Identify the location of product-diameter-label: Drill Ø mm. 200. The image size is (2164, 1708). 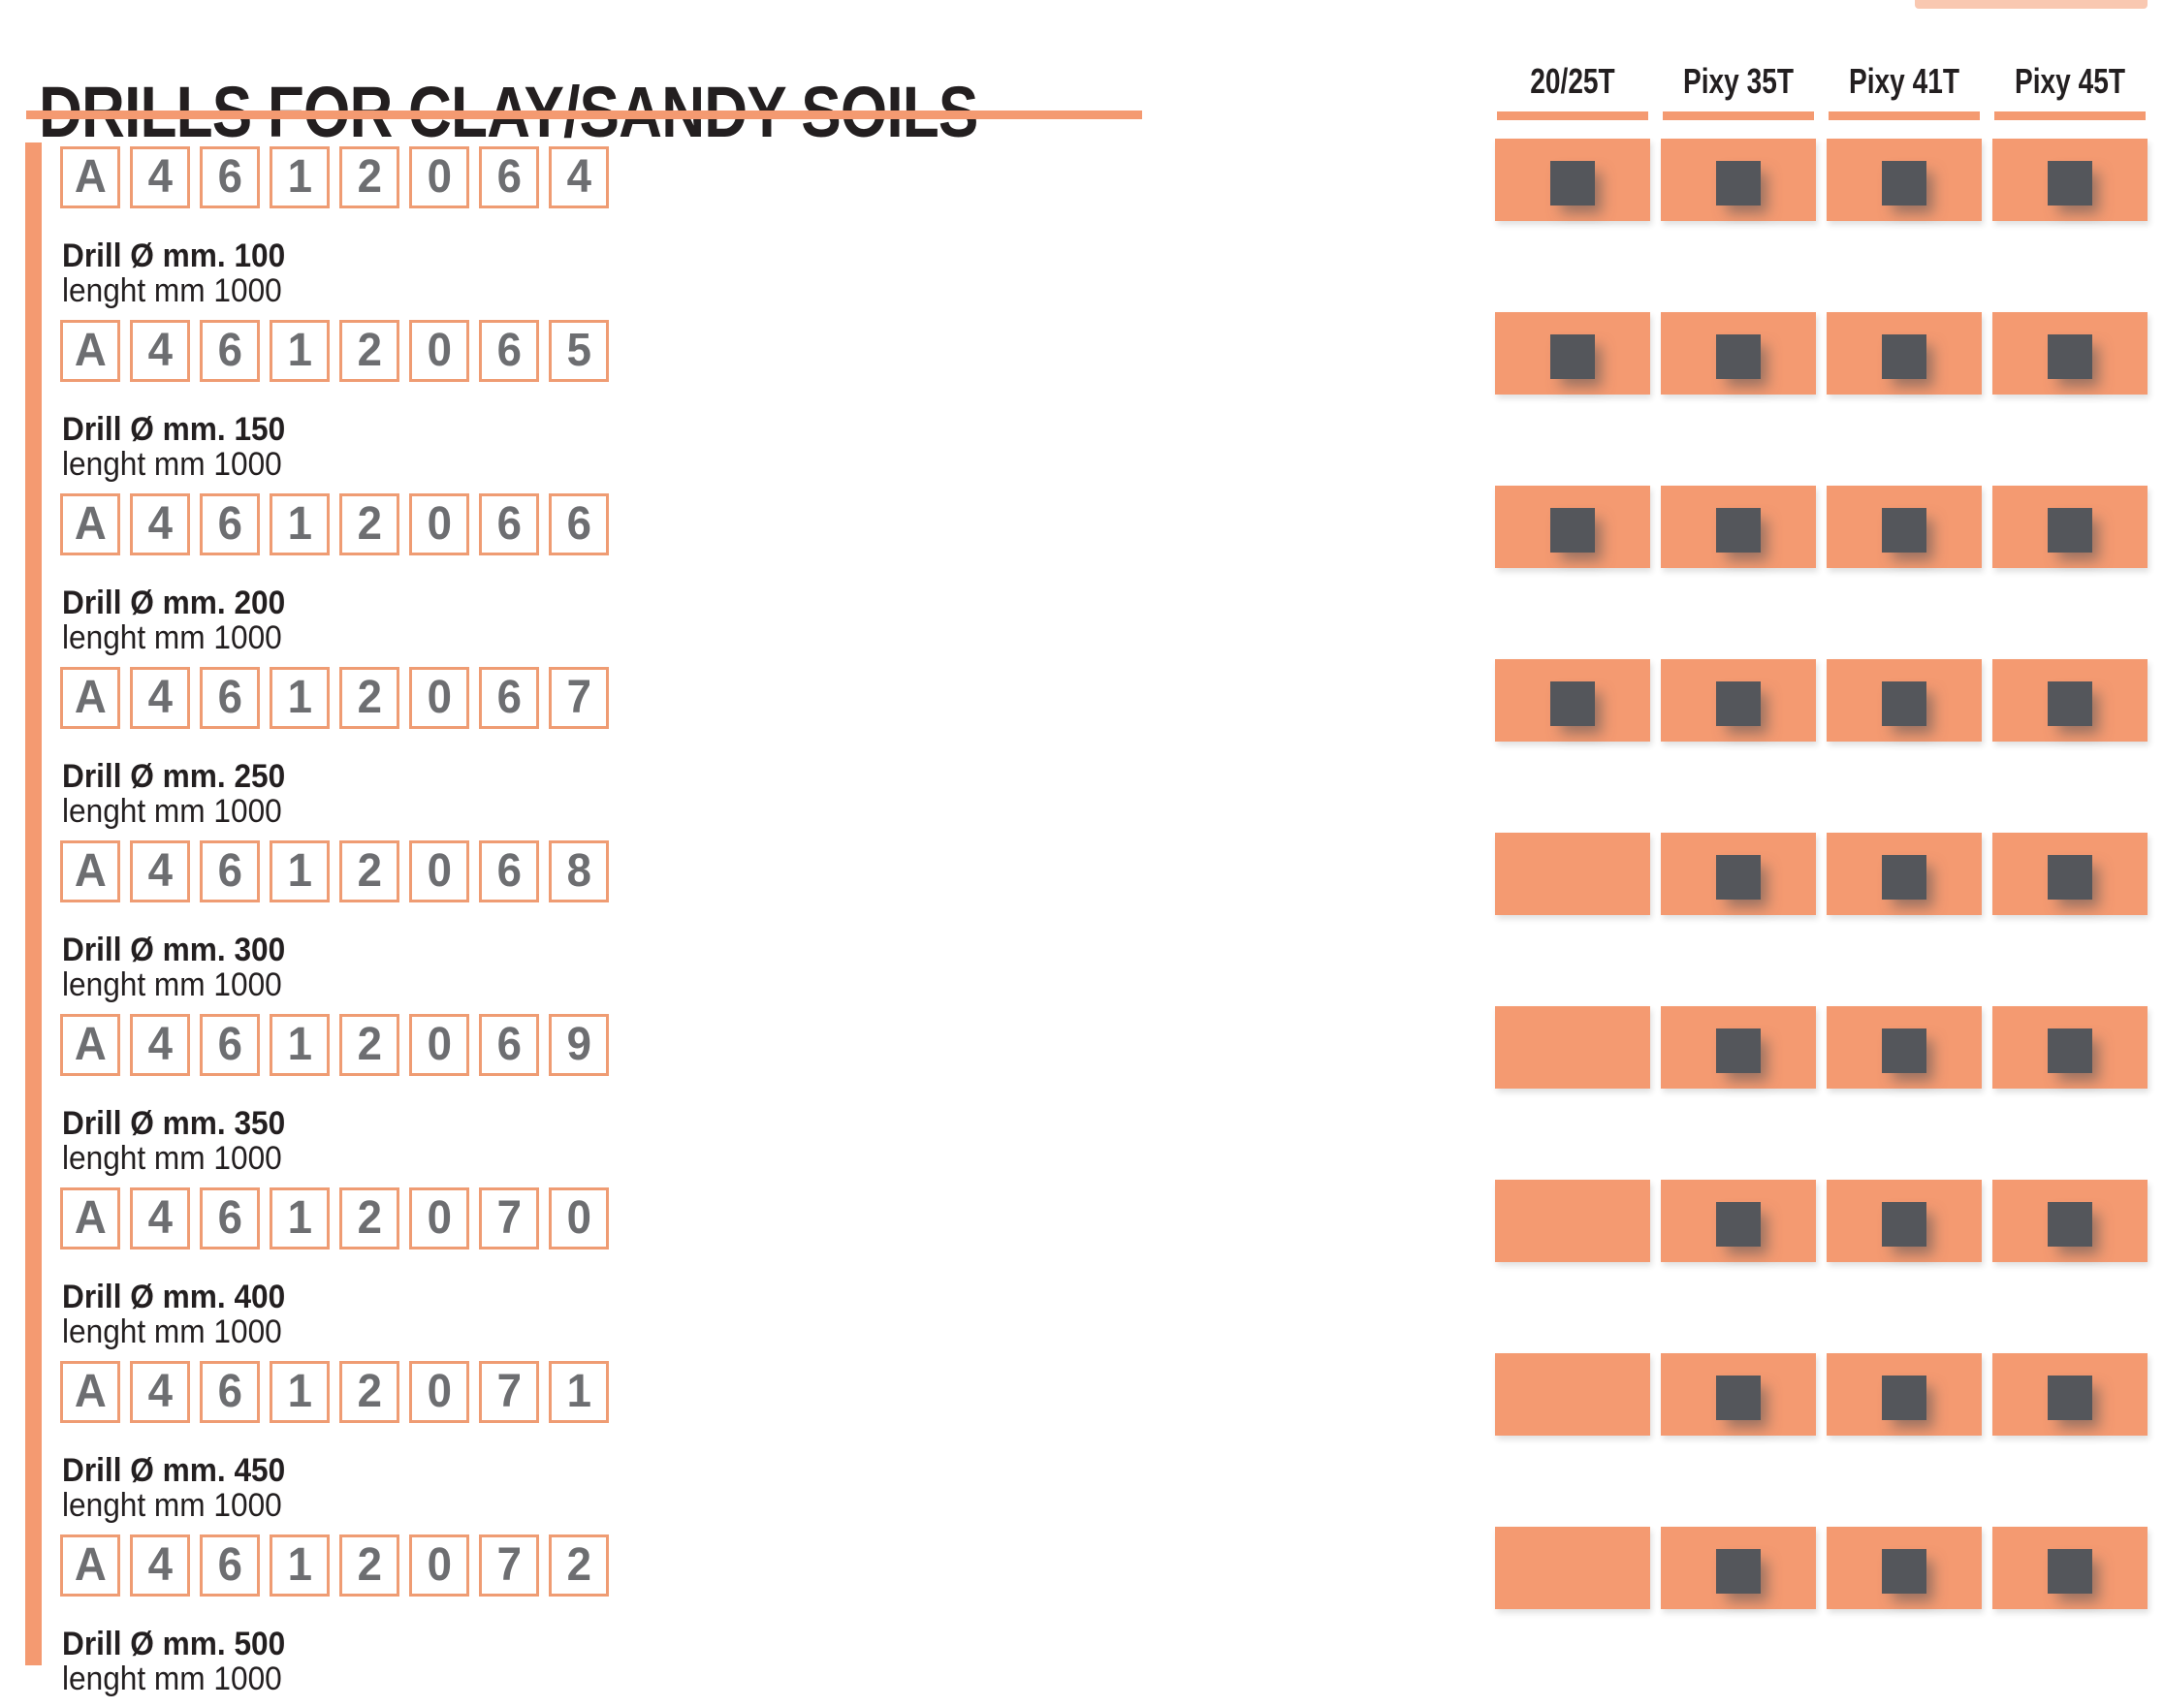
(174, 603).